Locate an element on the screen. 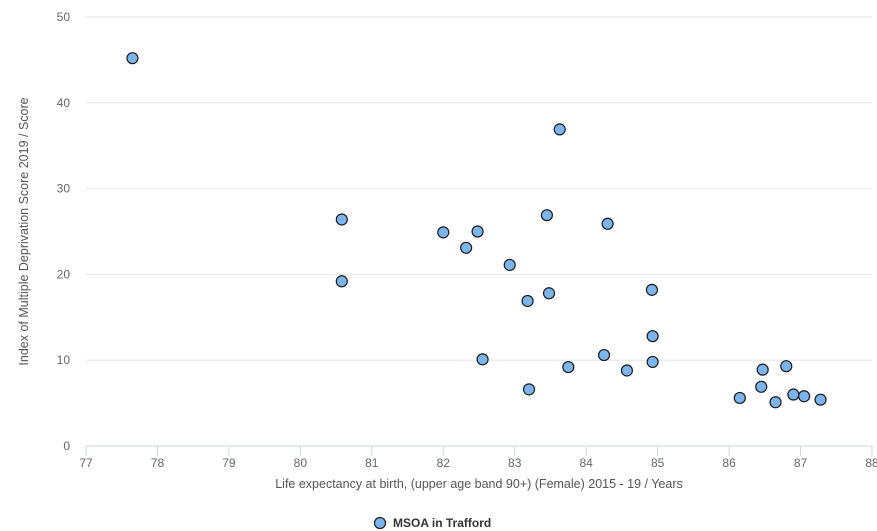 This screenshot has width=877, height=531. y-tick-label: 40 is located at coordinates (64, 103).